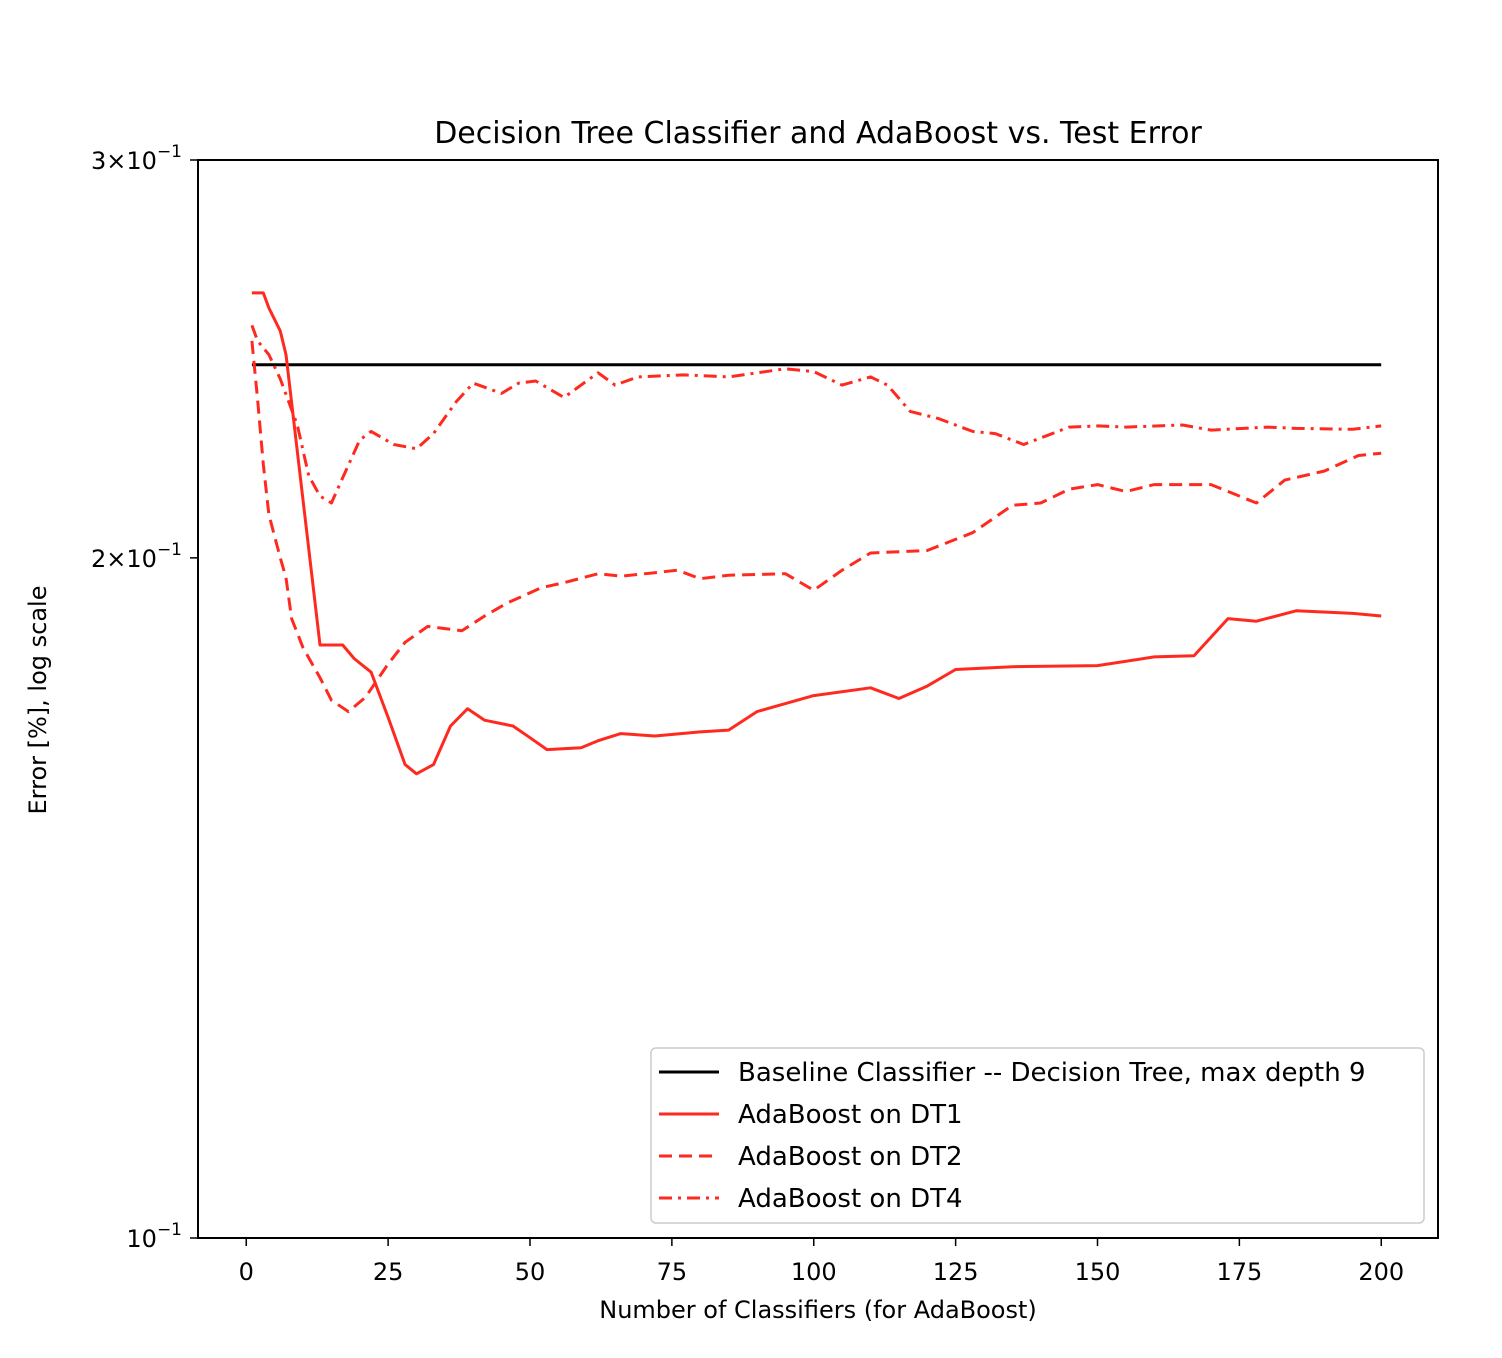 The image size is (1502, 1358). What do you see at coordinates (1239, 1272) in the screenshot?
I see `x-tick-label: 175` at bounding box center [1239, 1272].